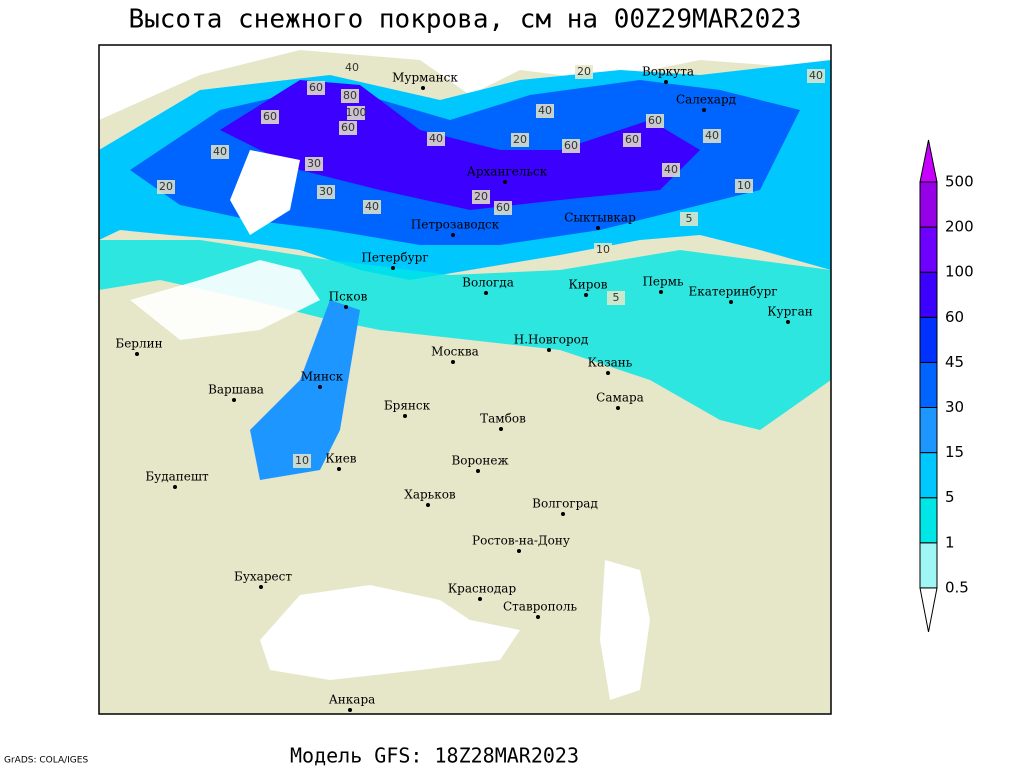 This screenshot has height=772, width=1024. I want to click on city-label: Варшава, so click(236, 390).